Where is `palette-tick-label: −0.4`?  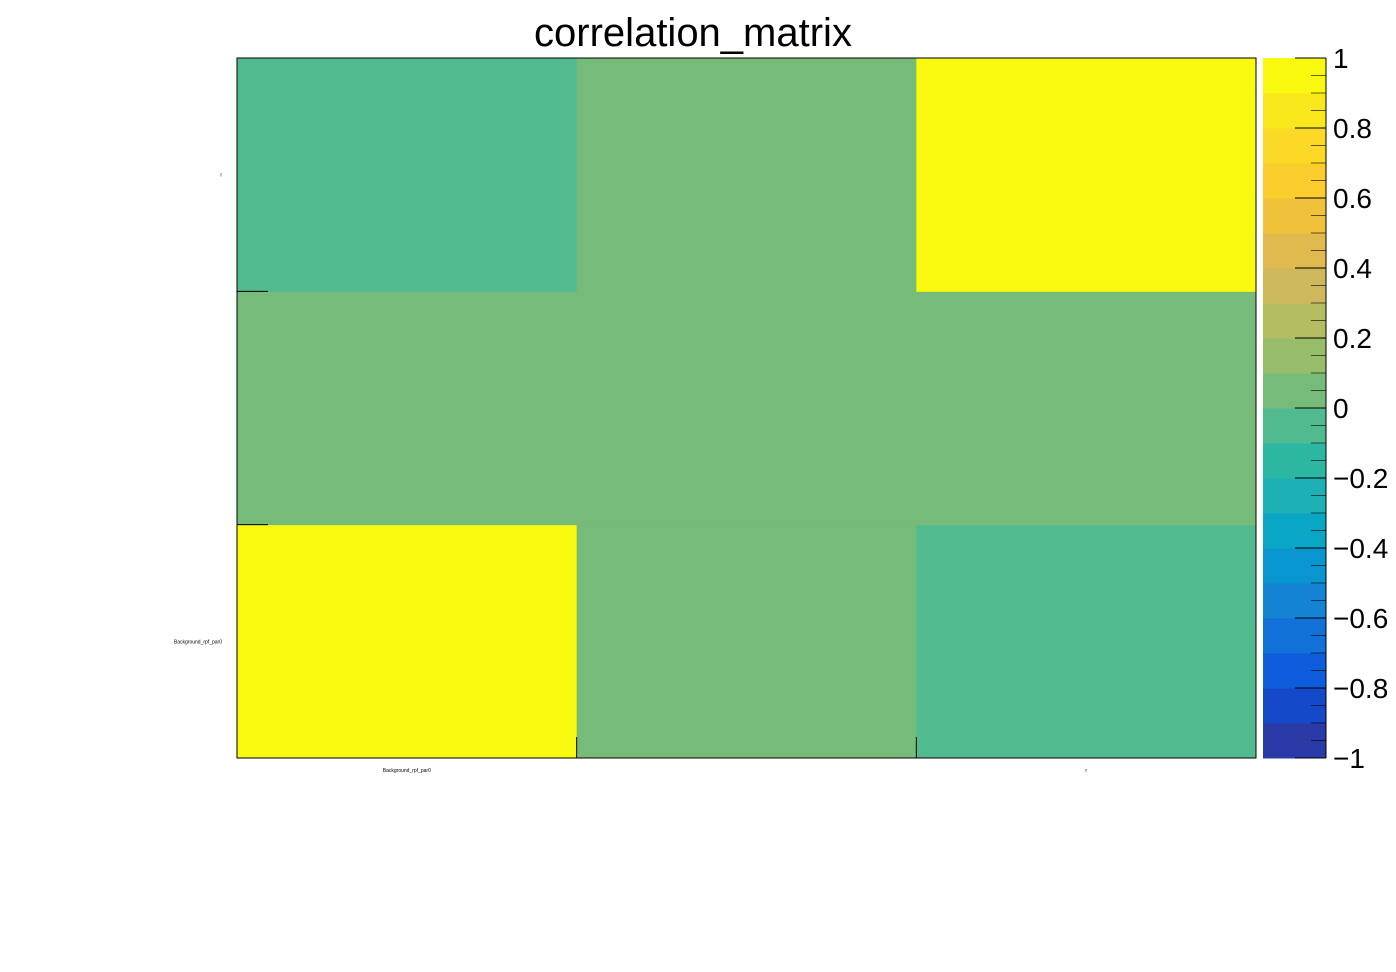
palette-tick-label: −0.4 is located at coordinates (1360, 548).